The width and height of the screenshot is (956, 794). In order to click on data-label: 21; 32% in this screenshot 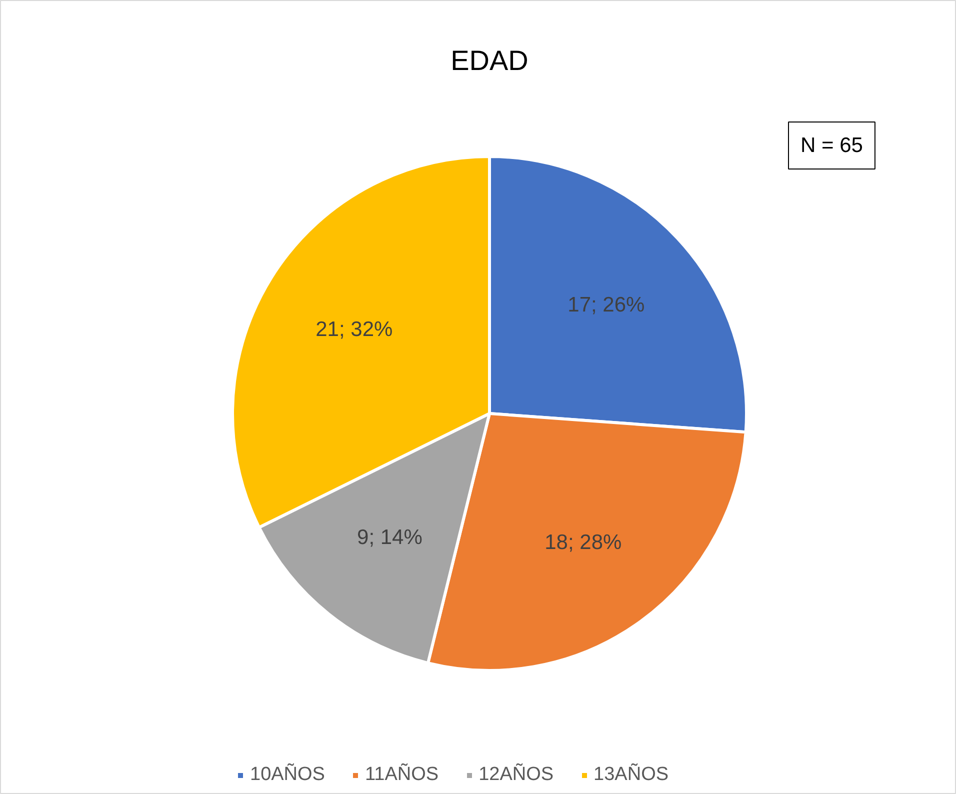, I will do `click(354, 329)`.